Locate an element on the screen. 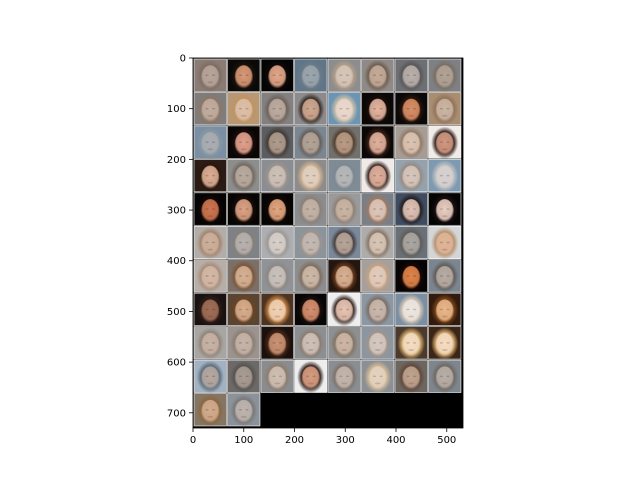 The width and height of the screenshot is (640, 480). x-tick-label: 0 is located at coordinates (193, 440).